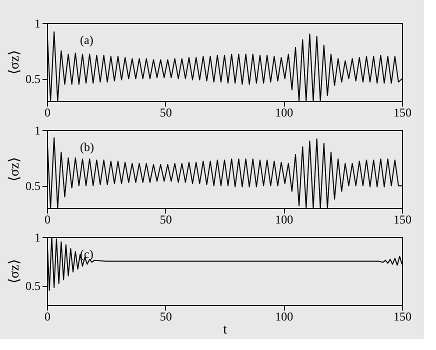 This screenshot has width=436, height=350. I want to click on annotation: (a), so click(87, 40).